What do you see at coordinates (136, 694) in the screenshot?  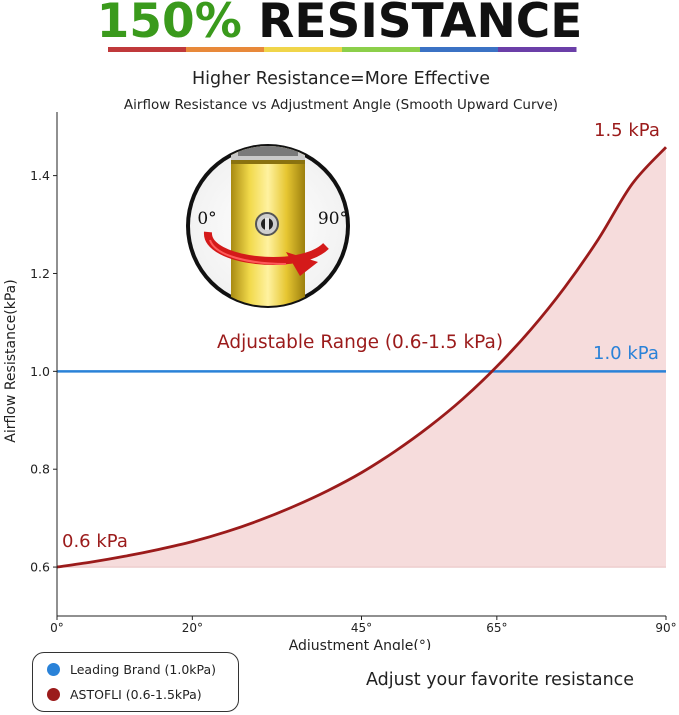 I see `legend-label: ASTOFLI (0.6-1.5kPa)` at bounding box center [136, 694].